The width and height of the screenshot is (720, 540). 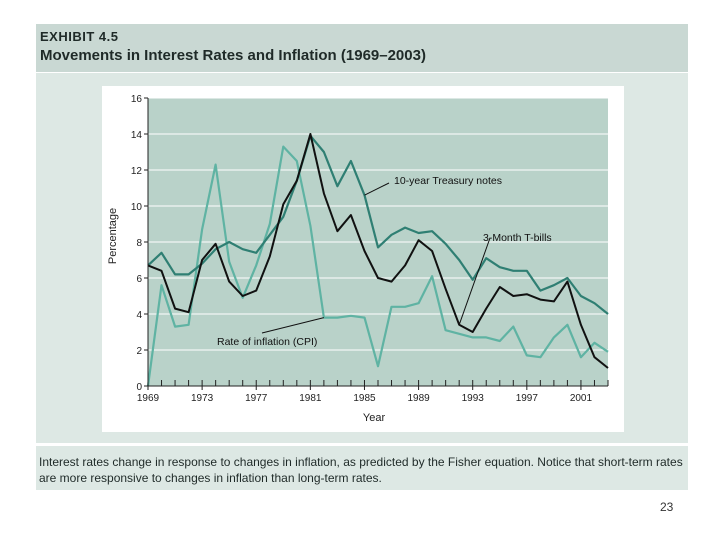 What do you see at coordinates (377, 189) in the screenshot?
I see `leader-10-year-treasury-notes` at bounding box center [377, 189].